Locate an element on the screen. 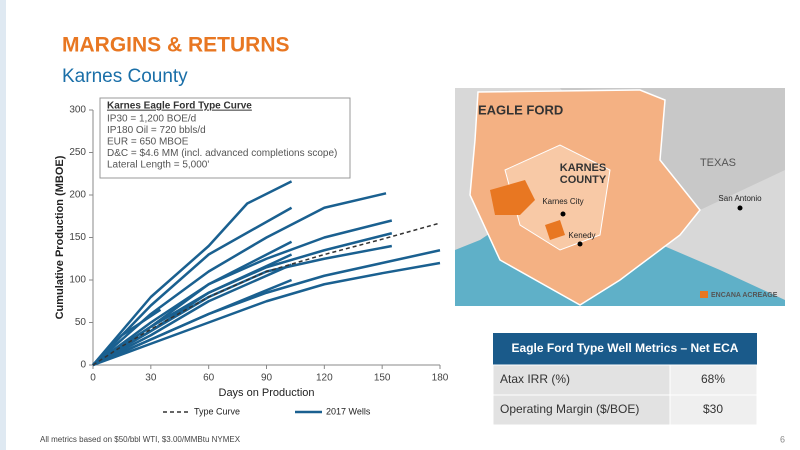  map-label: EAGLE FORD is located at coordinates (520, 109).